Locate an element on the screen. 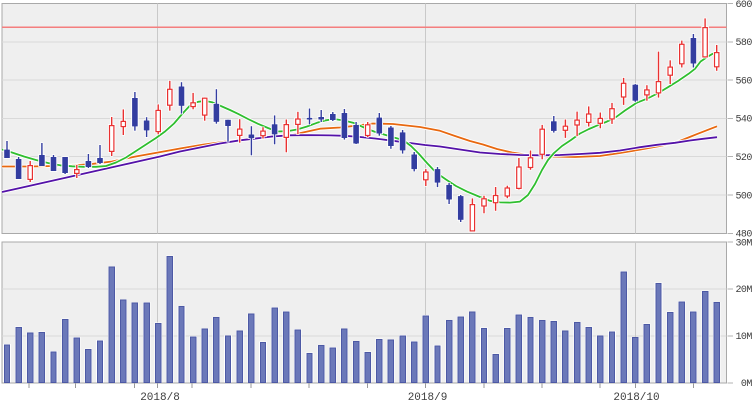 Image resolution: width=755 pixels, height=400 pixels. svg-text: 2018/8 is located at coordinates (160, 396).